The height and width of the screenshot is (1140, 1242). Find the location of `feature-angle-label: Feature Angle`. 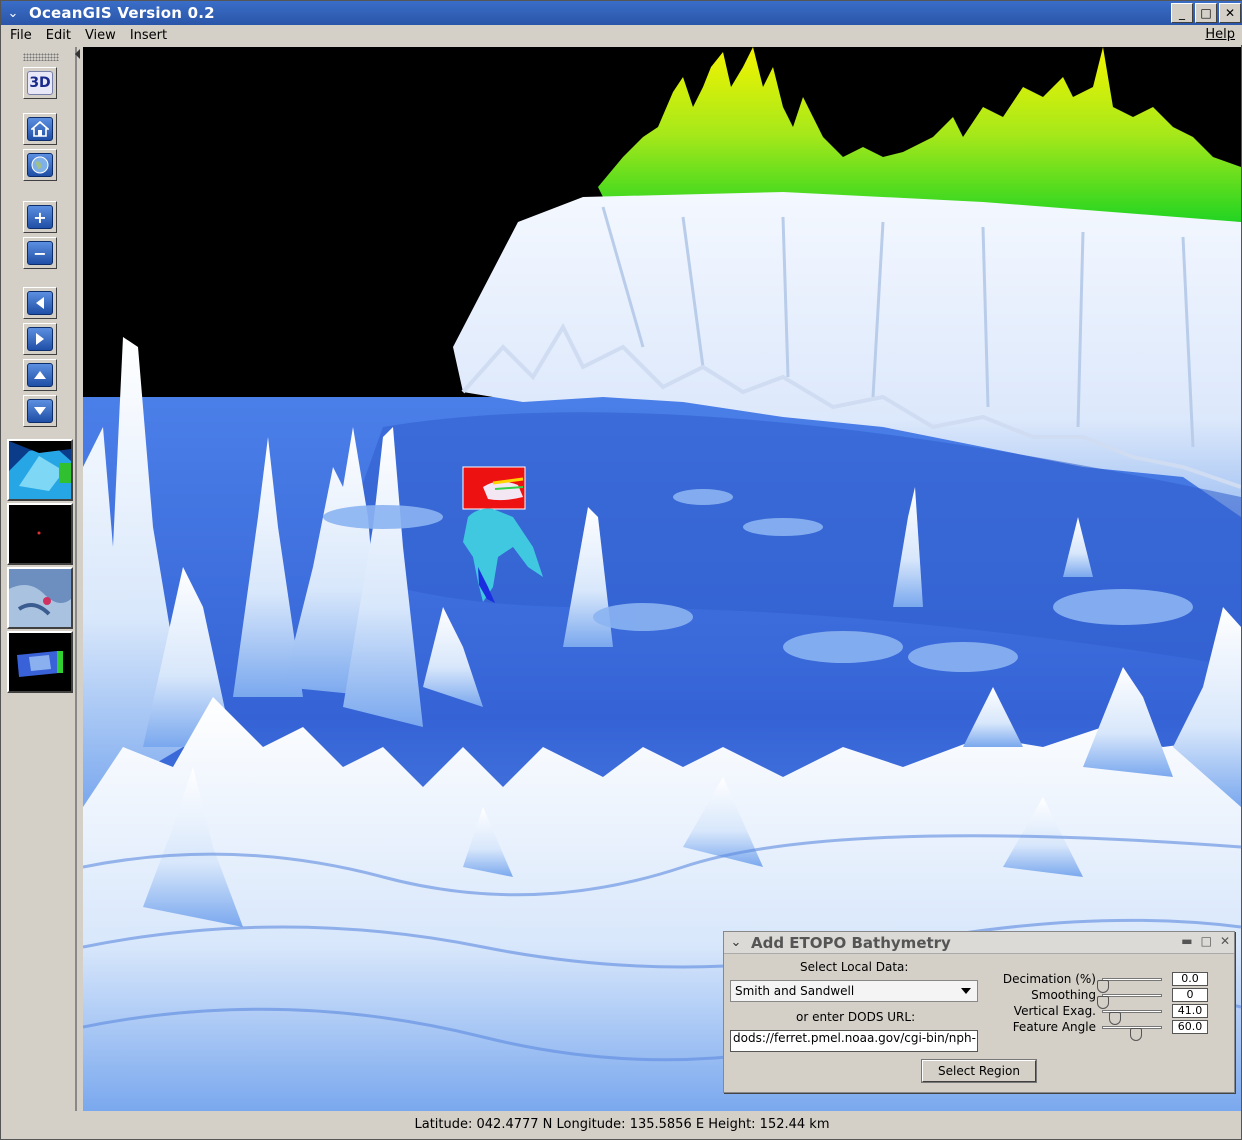

feature-angle-label: Feature Angle is located at coordinates (1054, 1027).